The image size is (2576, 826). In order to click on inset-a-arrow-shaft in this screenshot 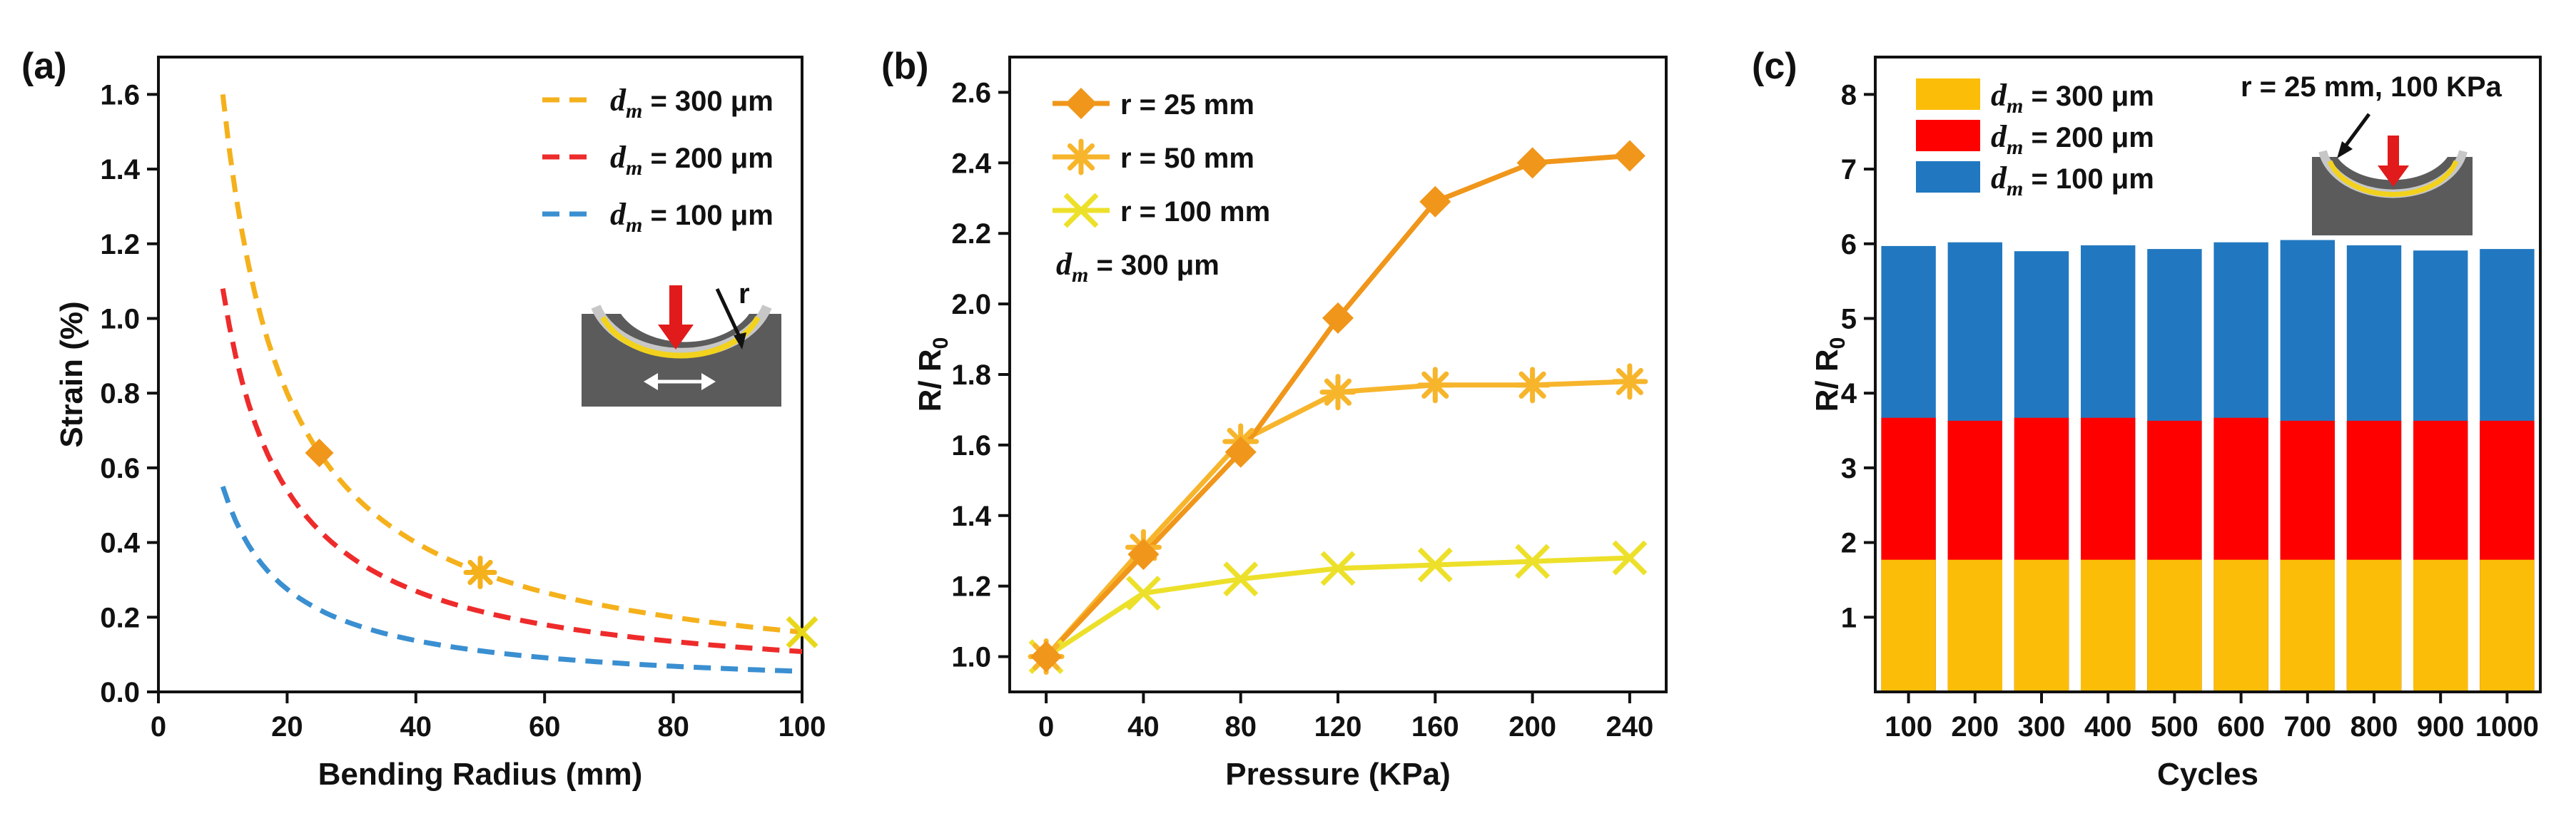, I will do `click(675, 306)`.